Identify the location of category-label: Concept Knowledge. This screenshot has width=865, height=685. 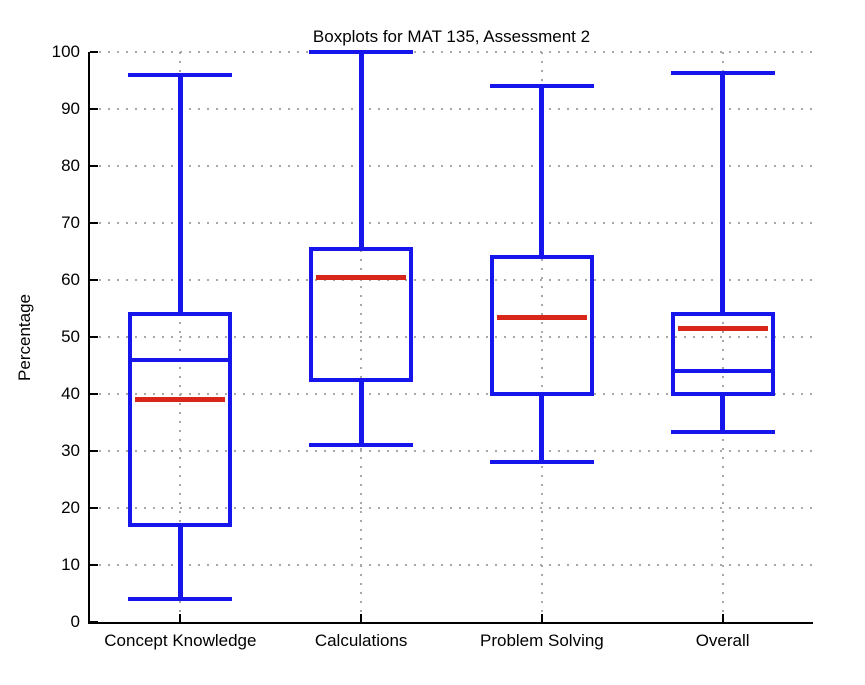
(180, 640).